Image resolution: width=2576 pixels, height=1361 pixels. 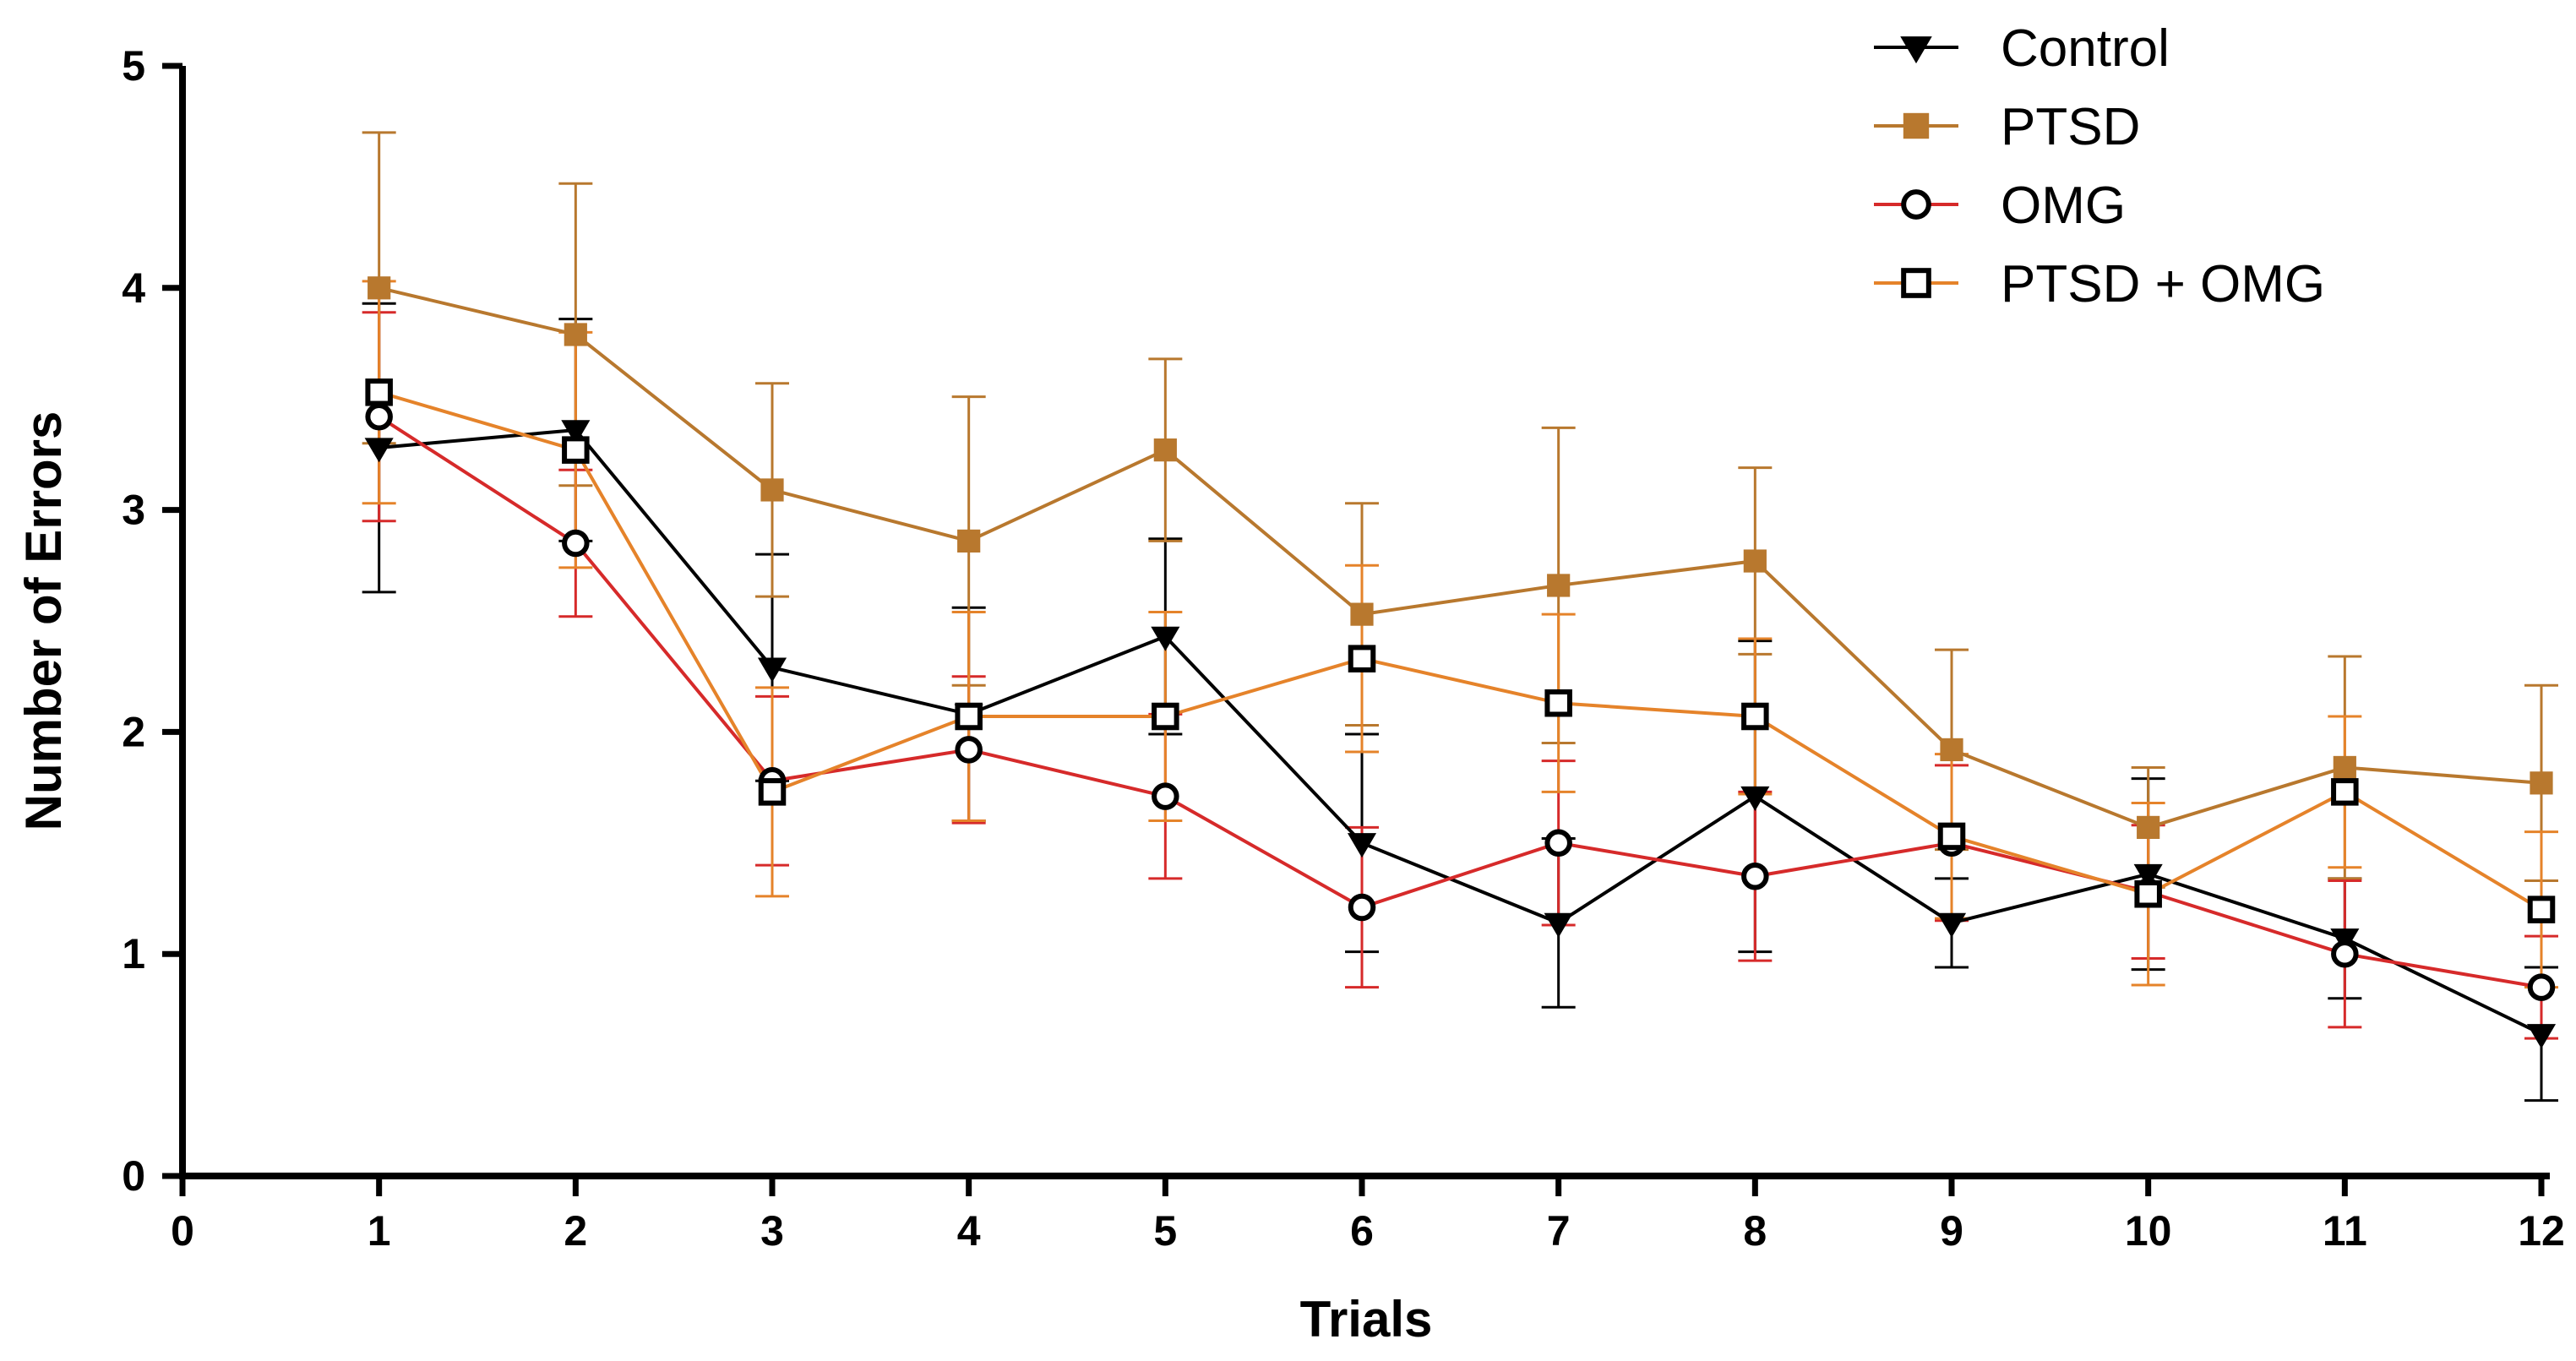 I want to click on legend-label-2: OMG, so click(x=2063, y=206).